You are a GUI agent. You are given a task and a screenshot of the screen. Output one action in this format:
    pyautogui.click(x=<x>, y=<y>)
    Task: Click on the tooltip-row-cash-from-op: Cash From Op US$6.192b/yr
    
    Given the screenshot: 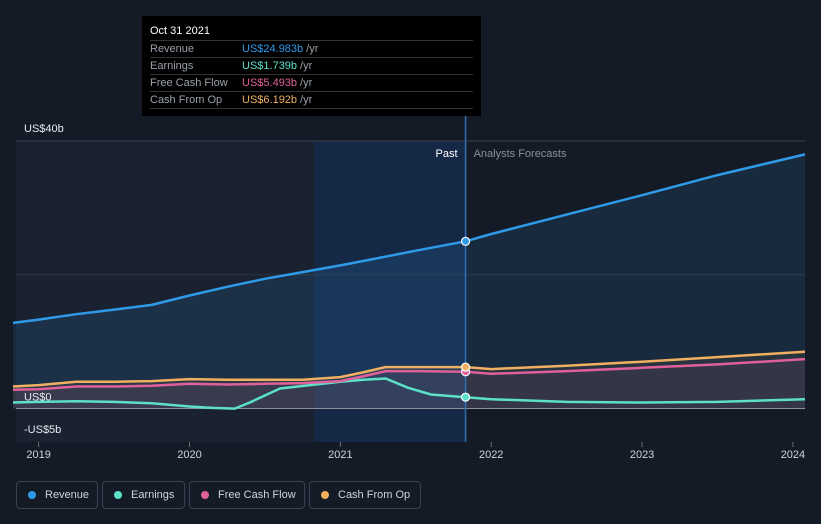 What is the action you would take?
    pyautogui.click(x=311, y=100)
    